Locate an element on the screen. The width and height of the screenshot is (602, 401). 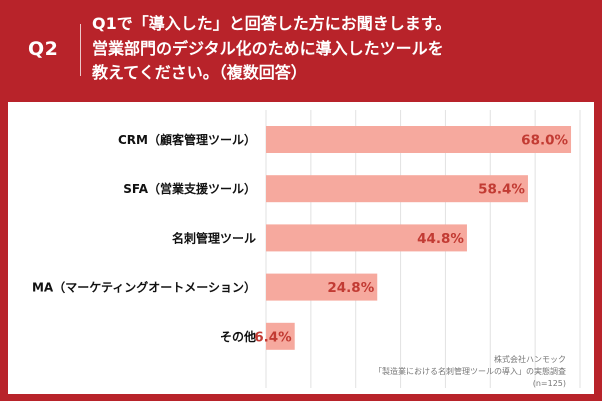
data-label: 58.4% is located at coordinates (501, 190).